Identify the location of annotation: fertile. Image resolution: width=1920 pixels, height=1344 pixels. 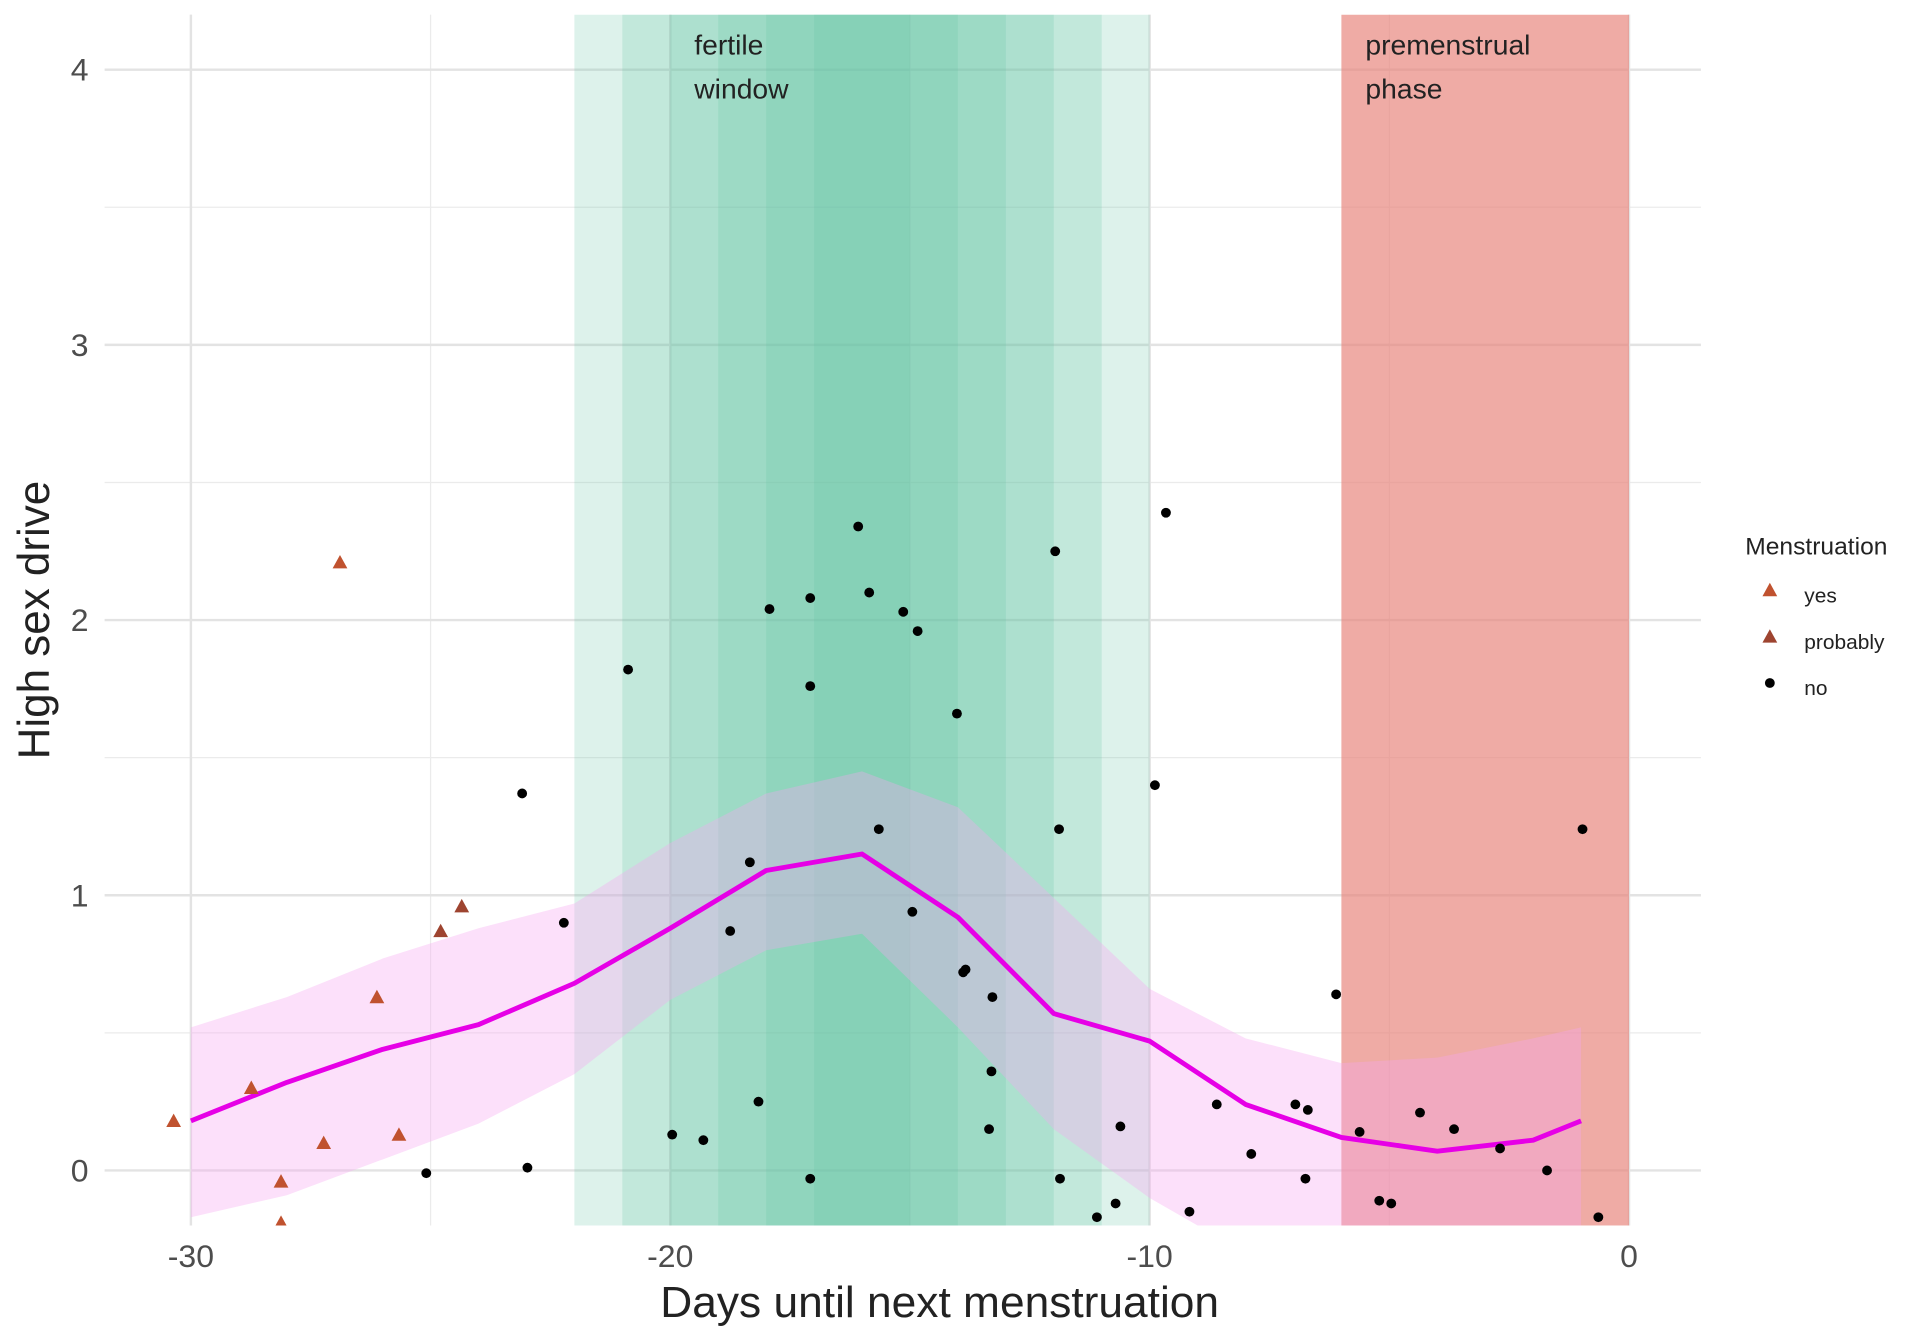
(728, 44).